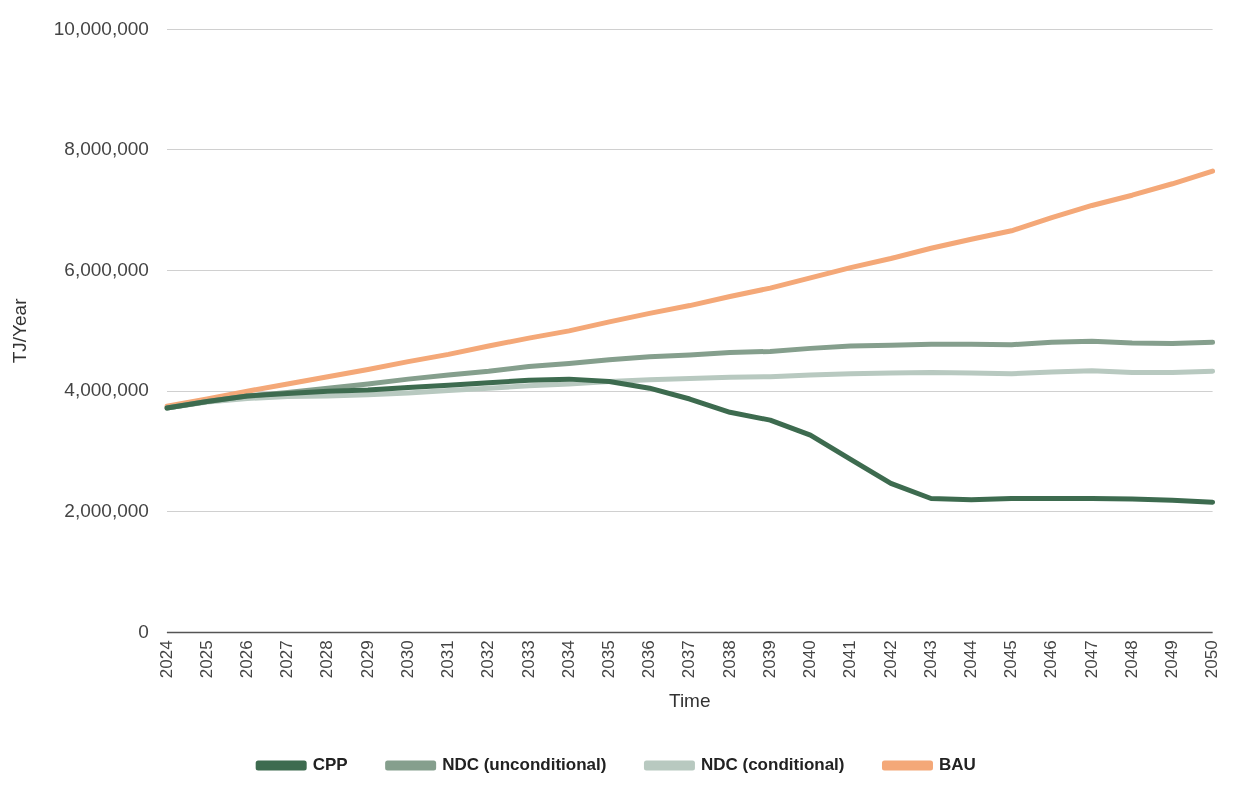 Image resolution: width=1241 pixels, height=789 pixels. What do you see at coordinates (1011, 659) in the screenshot?
I see `x-tick-label: 2045` at bounding box center [1011, 659].